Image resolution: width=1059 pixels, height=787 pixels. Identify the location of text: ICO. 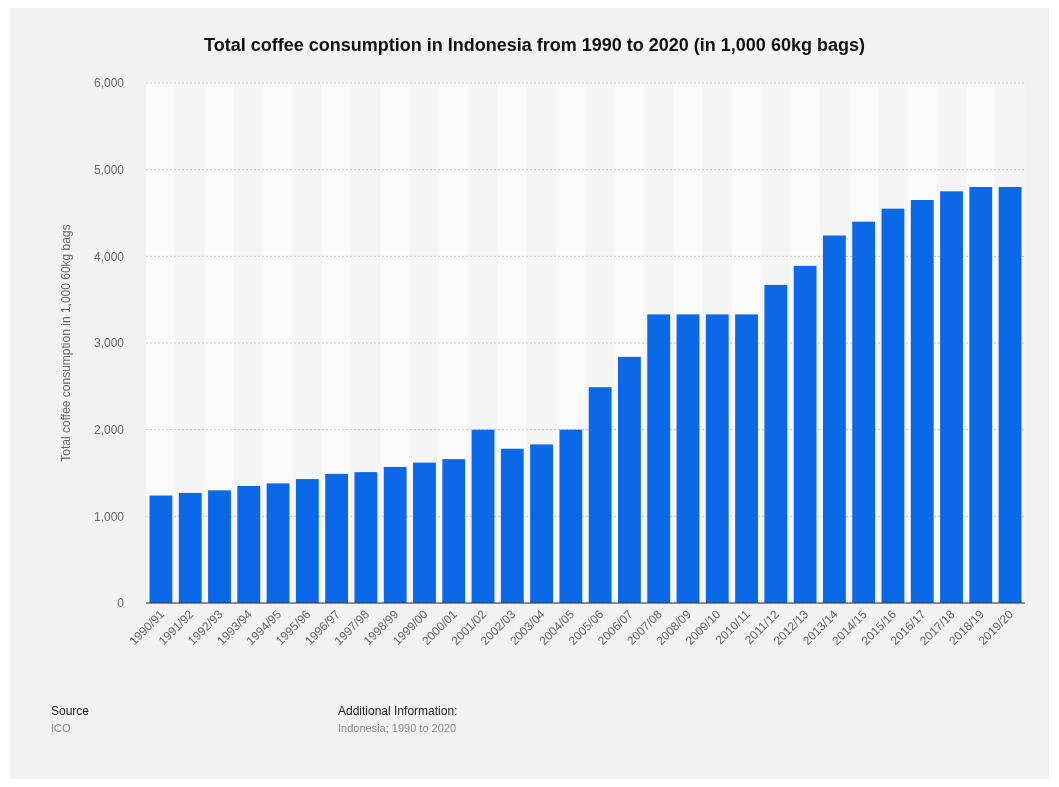
(61, 728).